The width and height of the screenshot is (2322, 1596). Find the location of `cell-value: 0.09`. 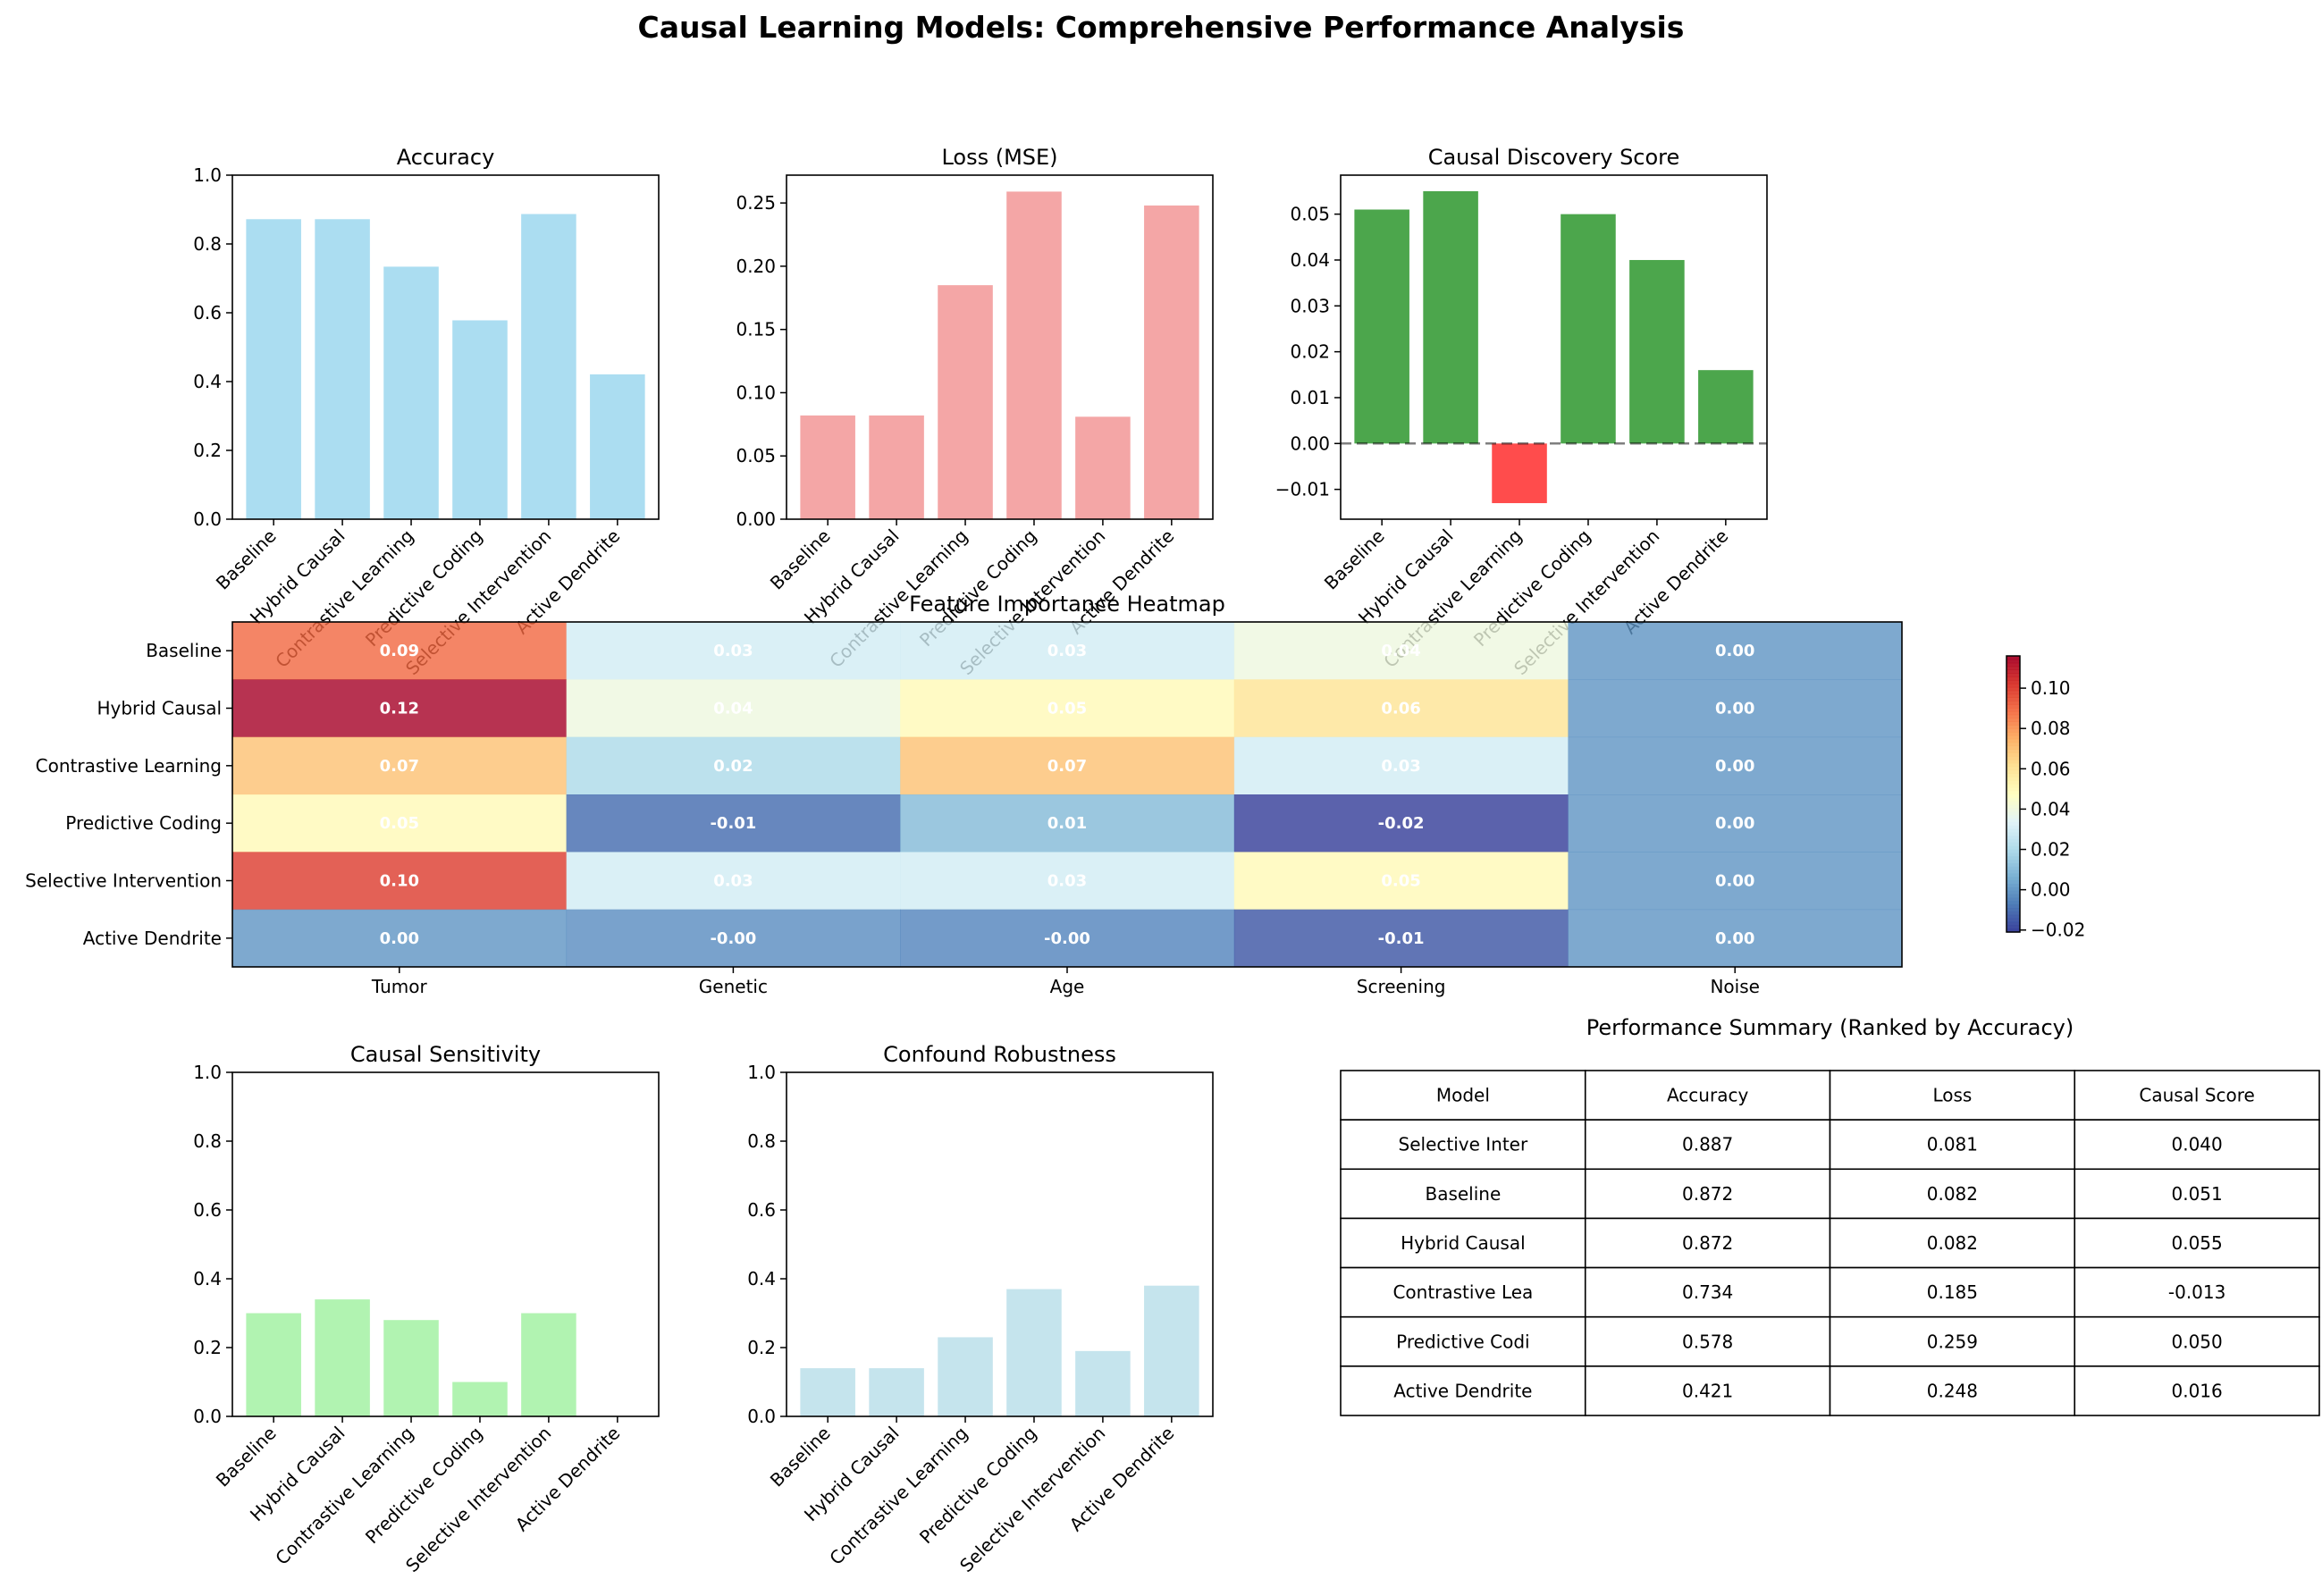

cell-value: 0.09 is located at coordinates (399, 651).